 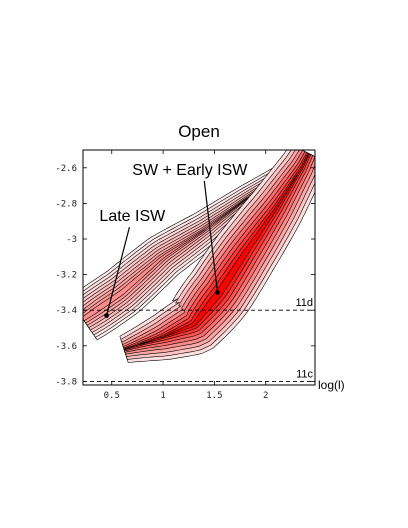 What do you see at coordinates (66, 347) in the screenshot?
I see `y-tick-label: -3.6` at bounding box center [66, 347].